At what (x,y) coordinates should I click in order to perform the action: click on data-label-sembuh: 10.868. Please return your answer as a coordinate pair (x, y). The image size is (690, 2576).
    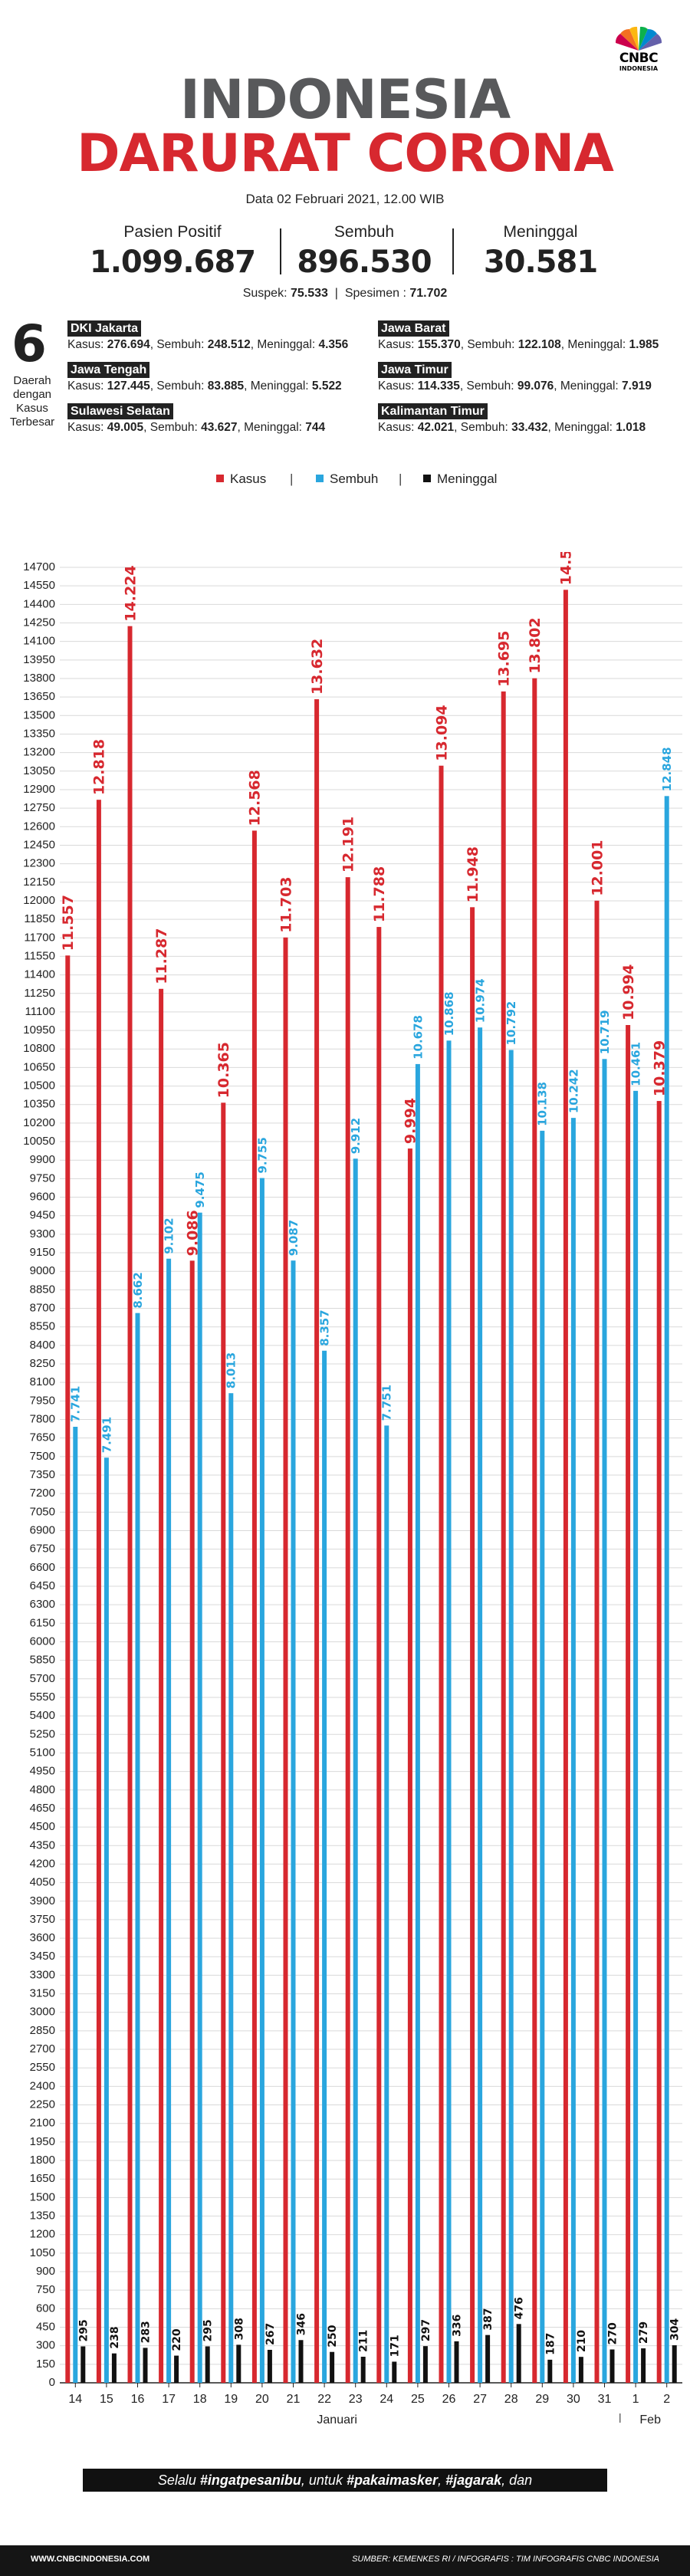
    Looking at the image, I should click on (449, 1014).